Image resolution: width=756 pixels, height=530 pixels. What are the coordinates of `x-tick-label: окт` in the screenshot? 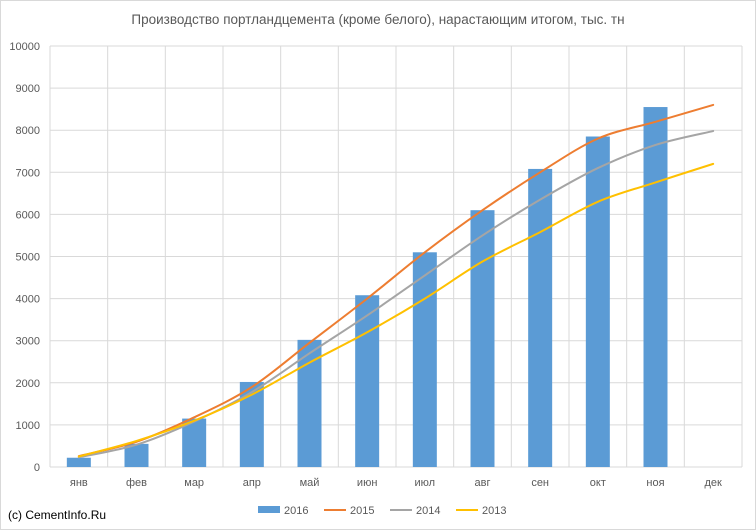 It's located at (598, 483).